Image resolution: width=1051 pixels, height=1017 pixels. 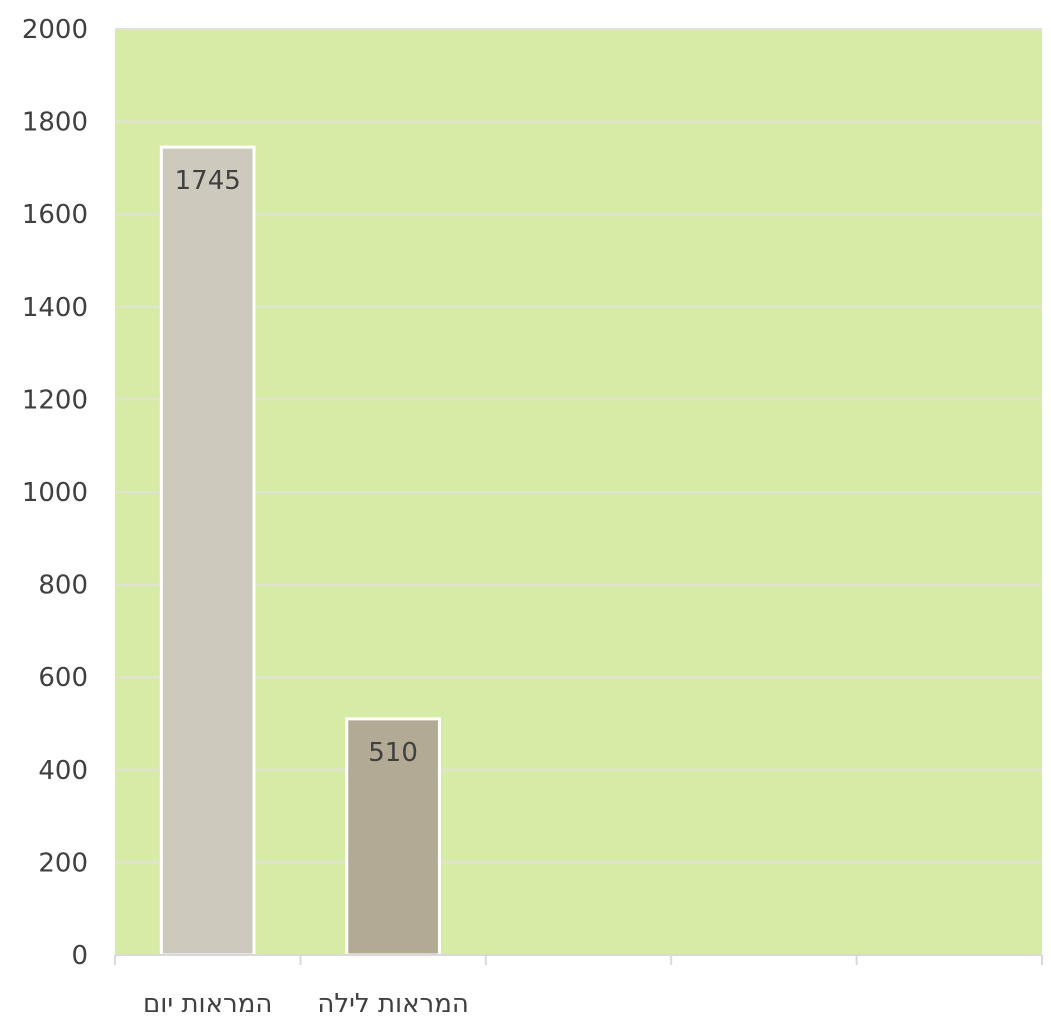 I want to click on bar, so click(x=207, y=551).